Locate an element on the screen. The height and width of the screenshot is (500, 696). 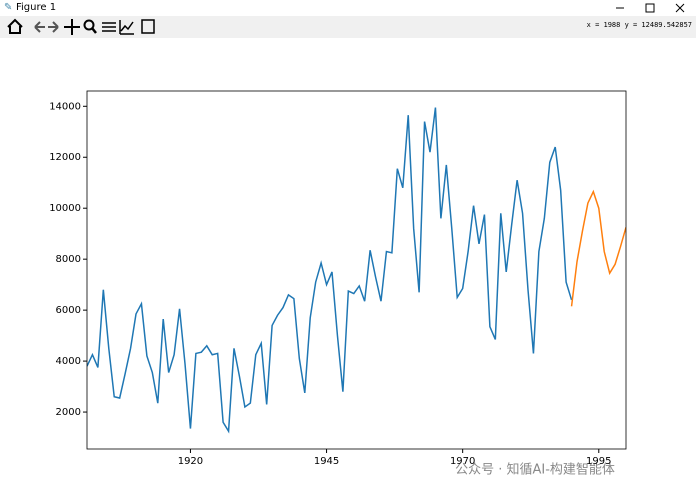
toolbar-icons is located at coordinates (81, 26).